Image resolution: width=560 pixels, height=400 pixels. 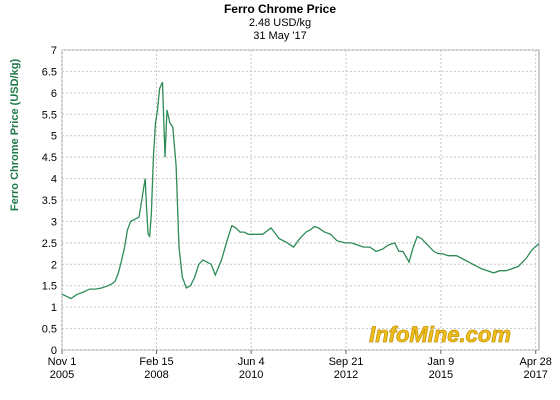 What do you see at coordinates (251, 362) in the screenshot?
I see `x-tick-label: Jun 4` at bounding box center [251, 362].